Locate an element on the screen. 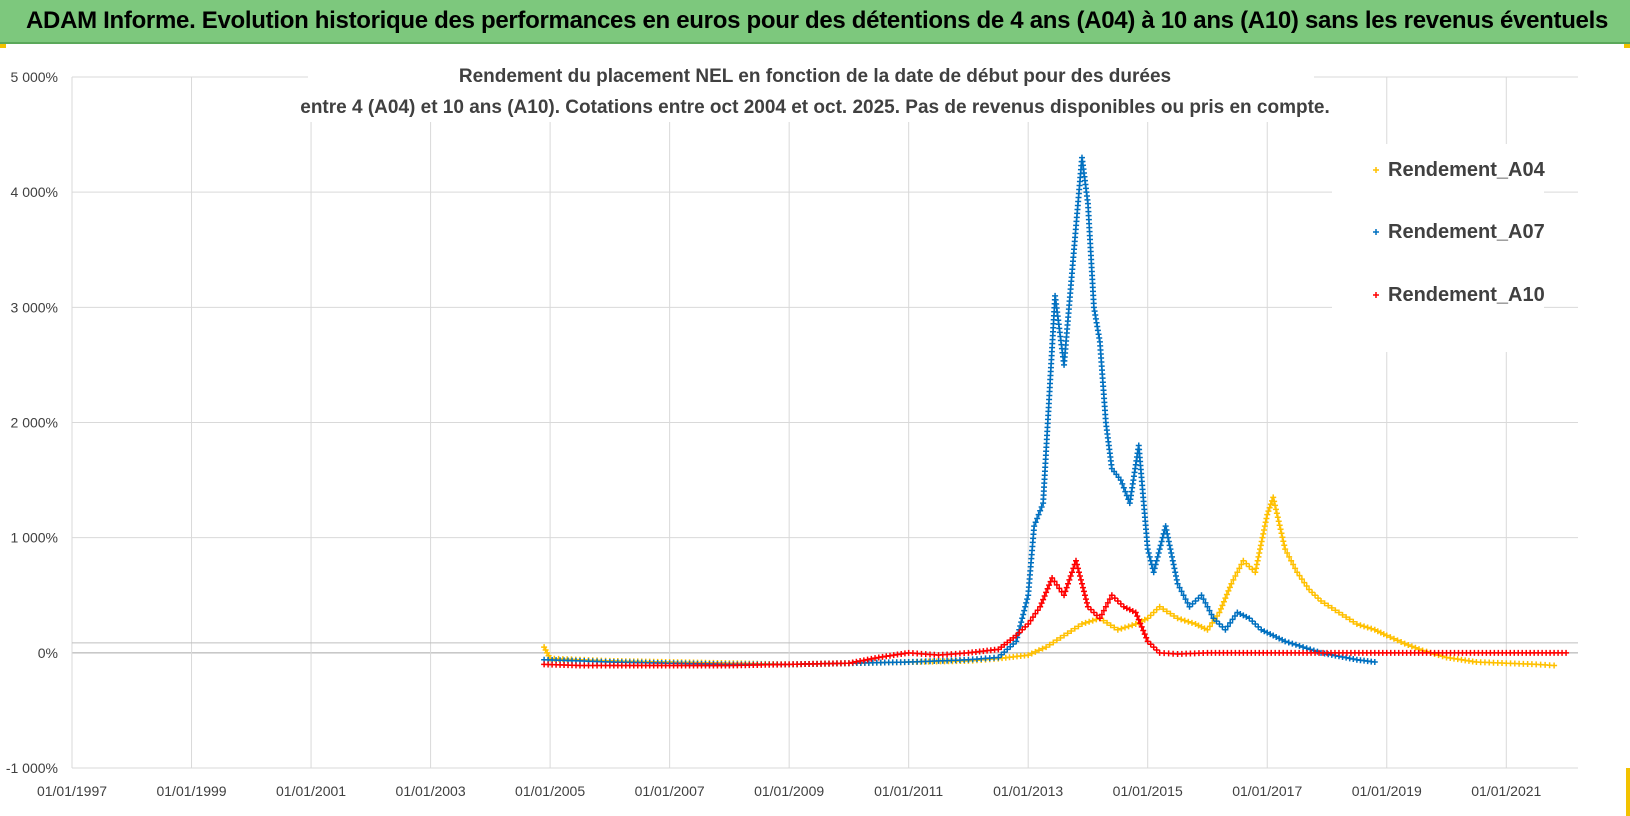 Image resolution: width=1630 pixels, height=816 pixels. y-tick-label: 2 000% is located at coordinates (34, 423).